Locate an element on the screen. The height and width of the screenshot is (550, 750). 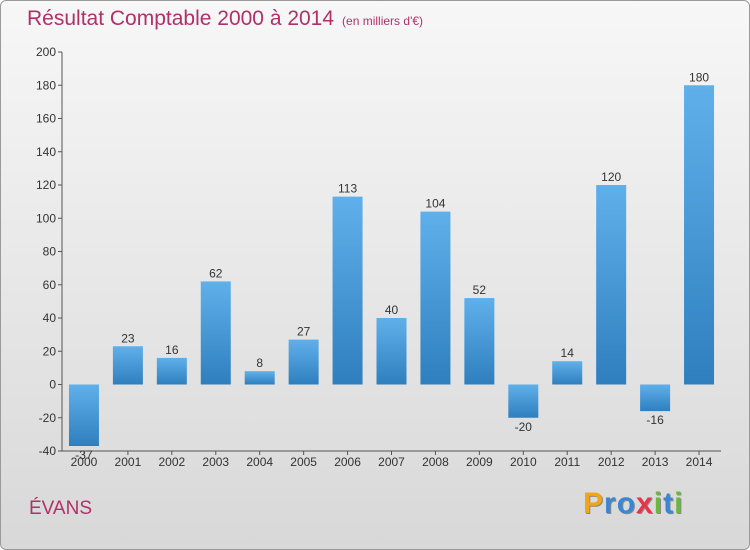
logo-letter: x is located at coordinates (645, 503).